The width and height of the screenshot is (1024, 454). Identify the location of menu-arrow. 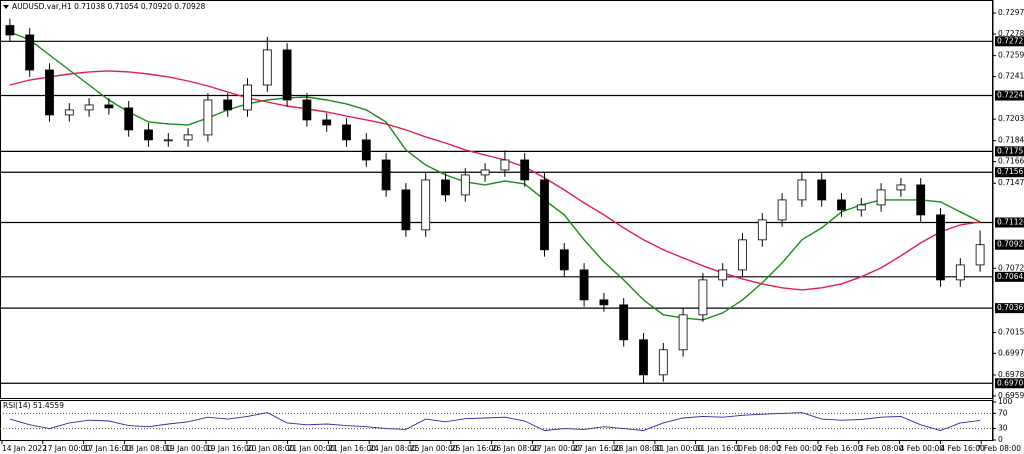
(6, 7).